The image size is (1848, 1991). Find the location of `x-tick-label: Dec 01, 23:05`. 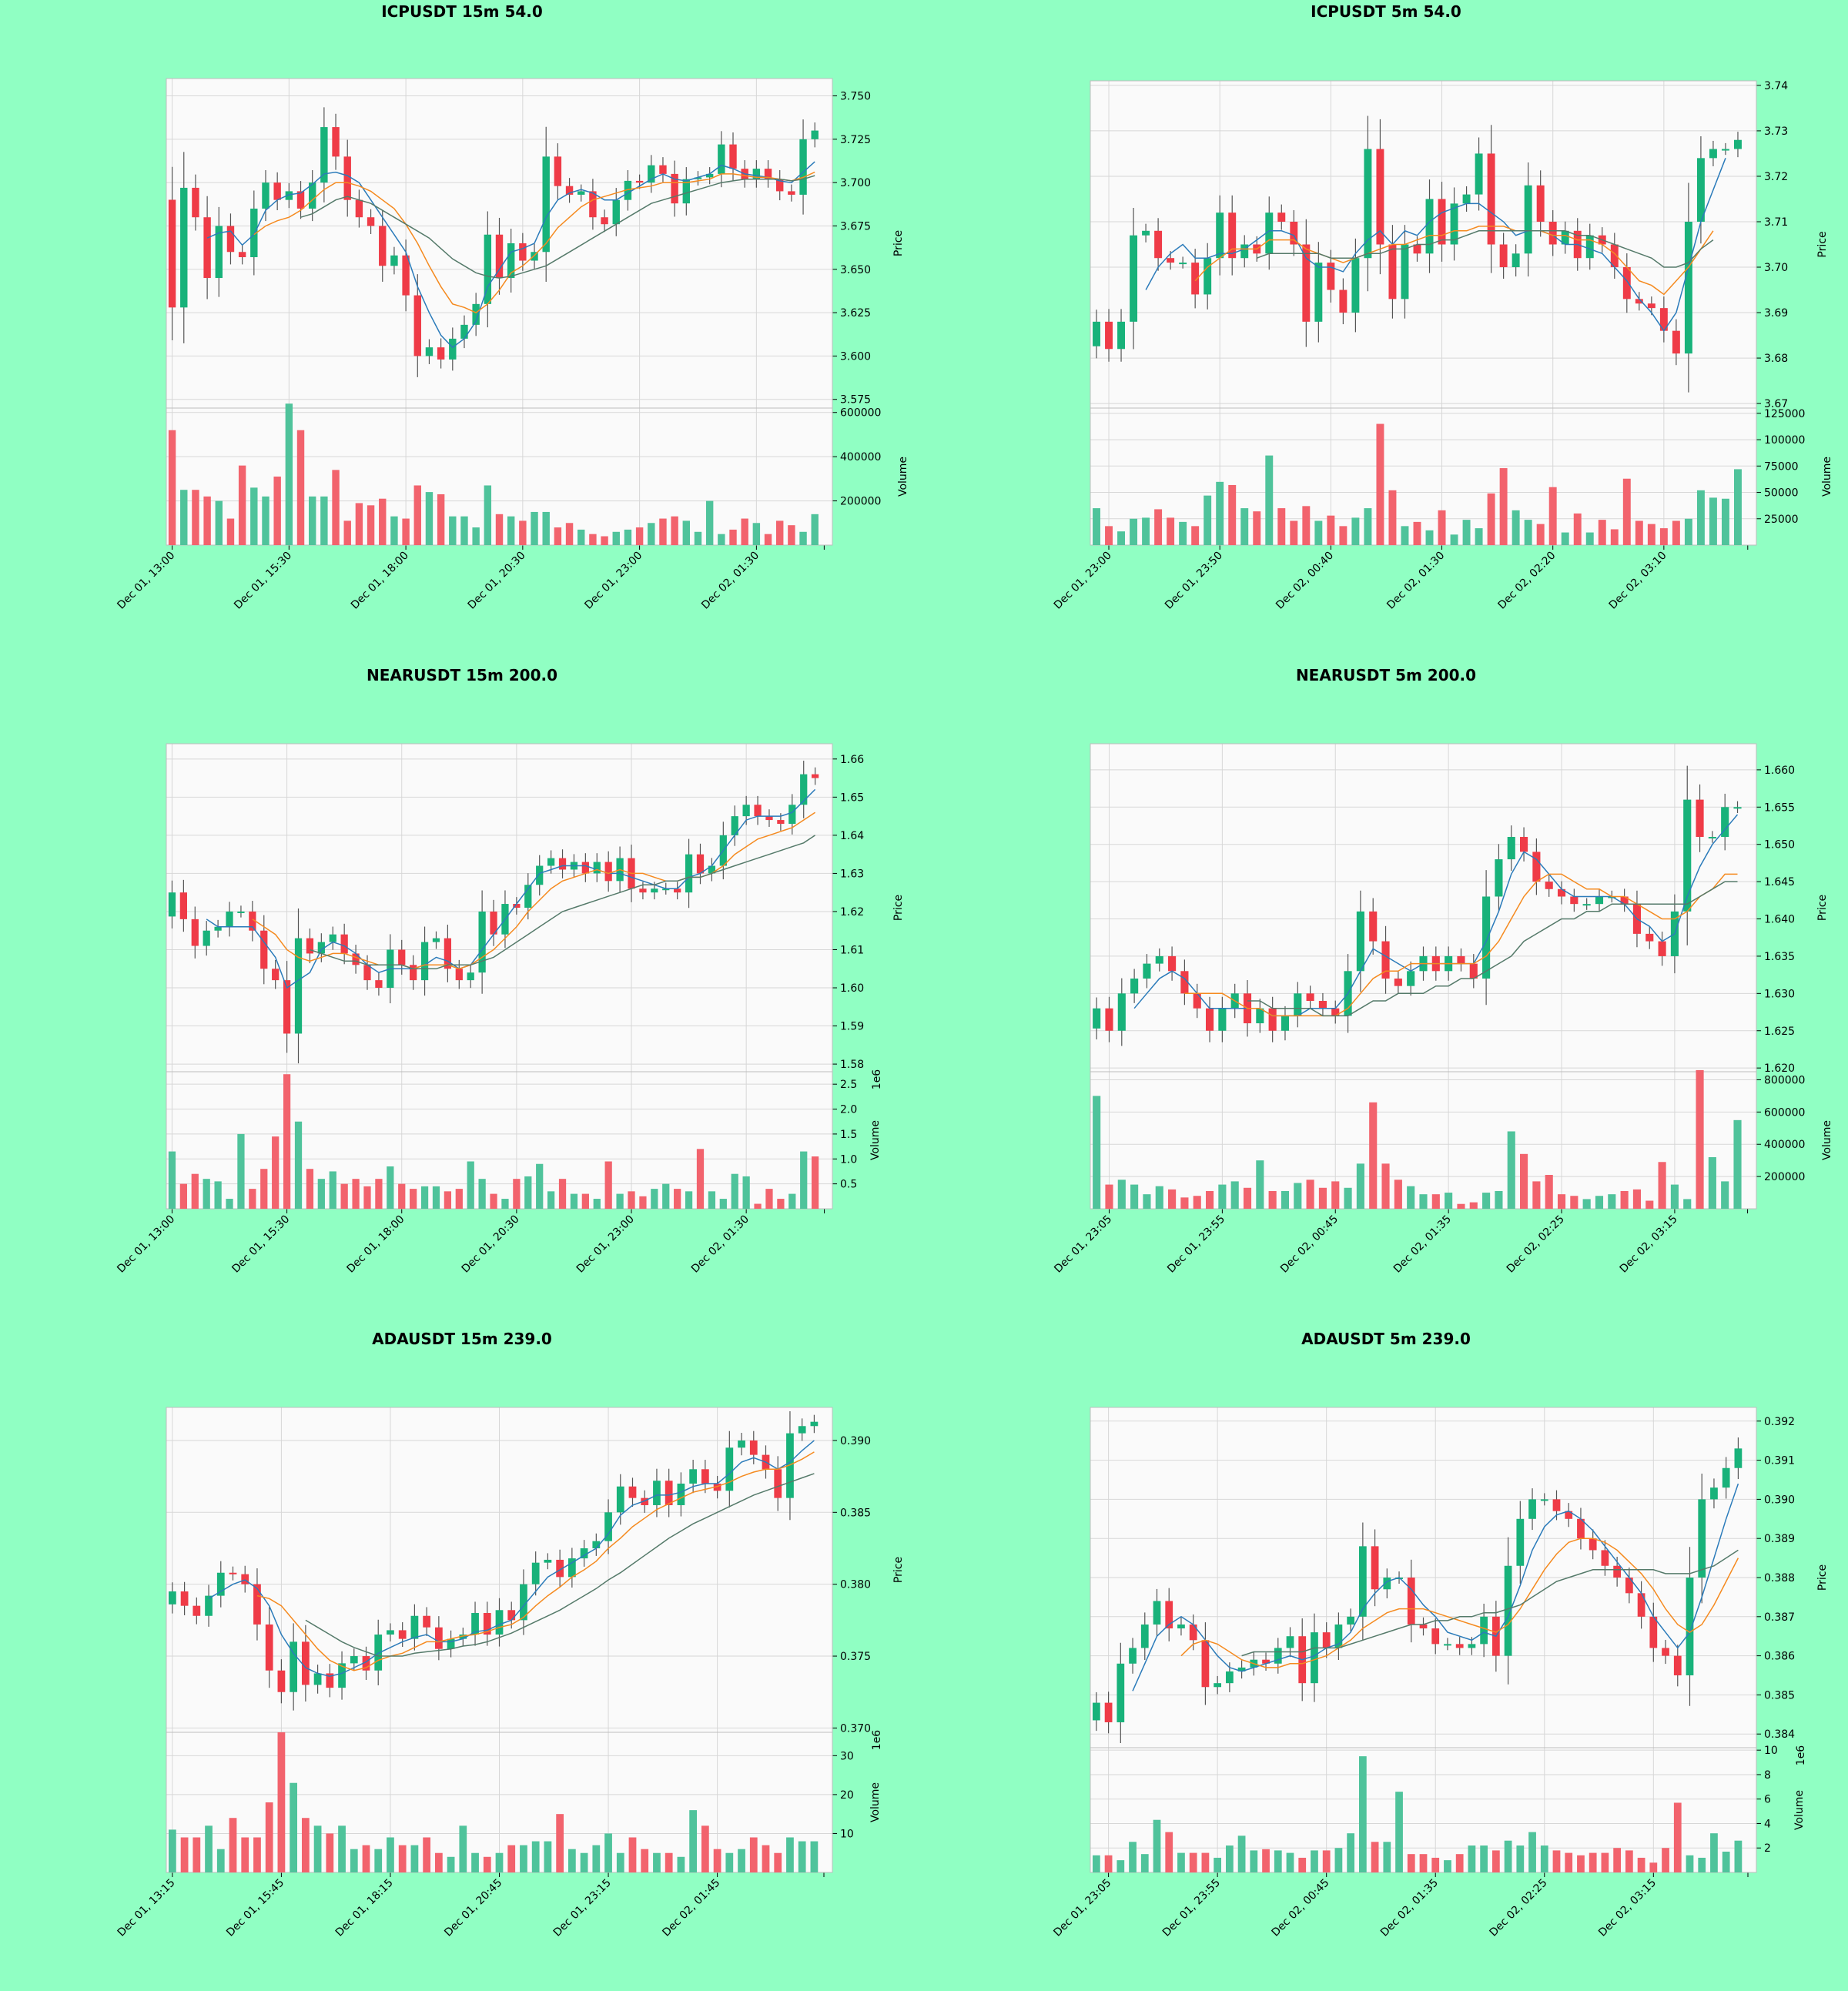

x-tick-label: Dec 01, 23:05 is located at coordinates (1082, 1908).